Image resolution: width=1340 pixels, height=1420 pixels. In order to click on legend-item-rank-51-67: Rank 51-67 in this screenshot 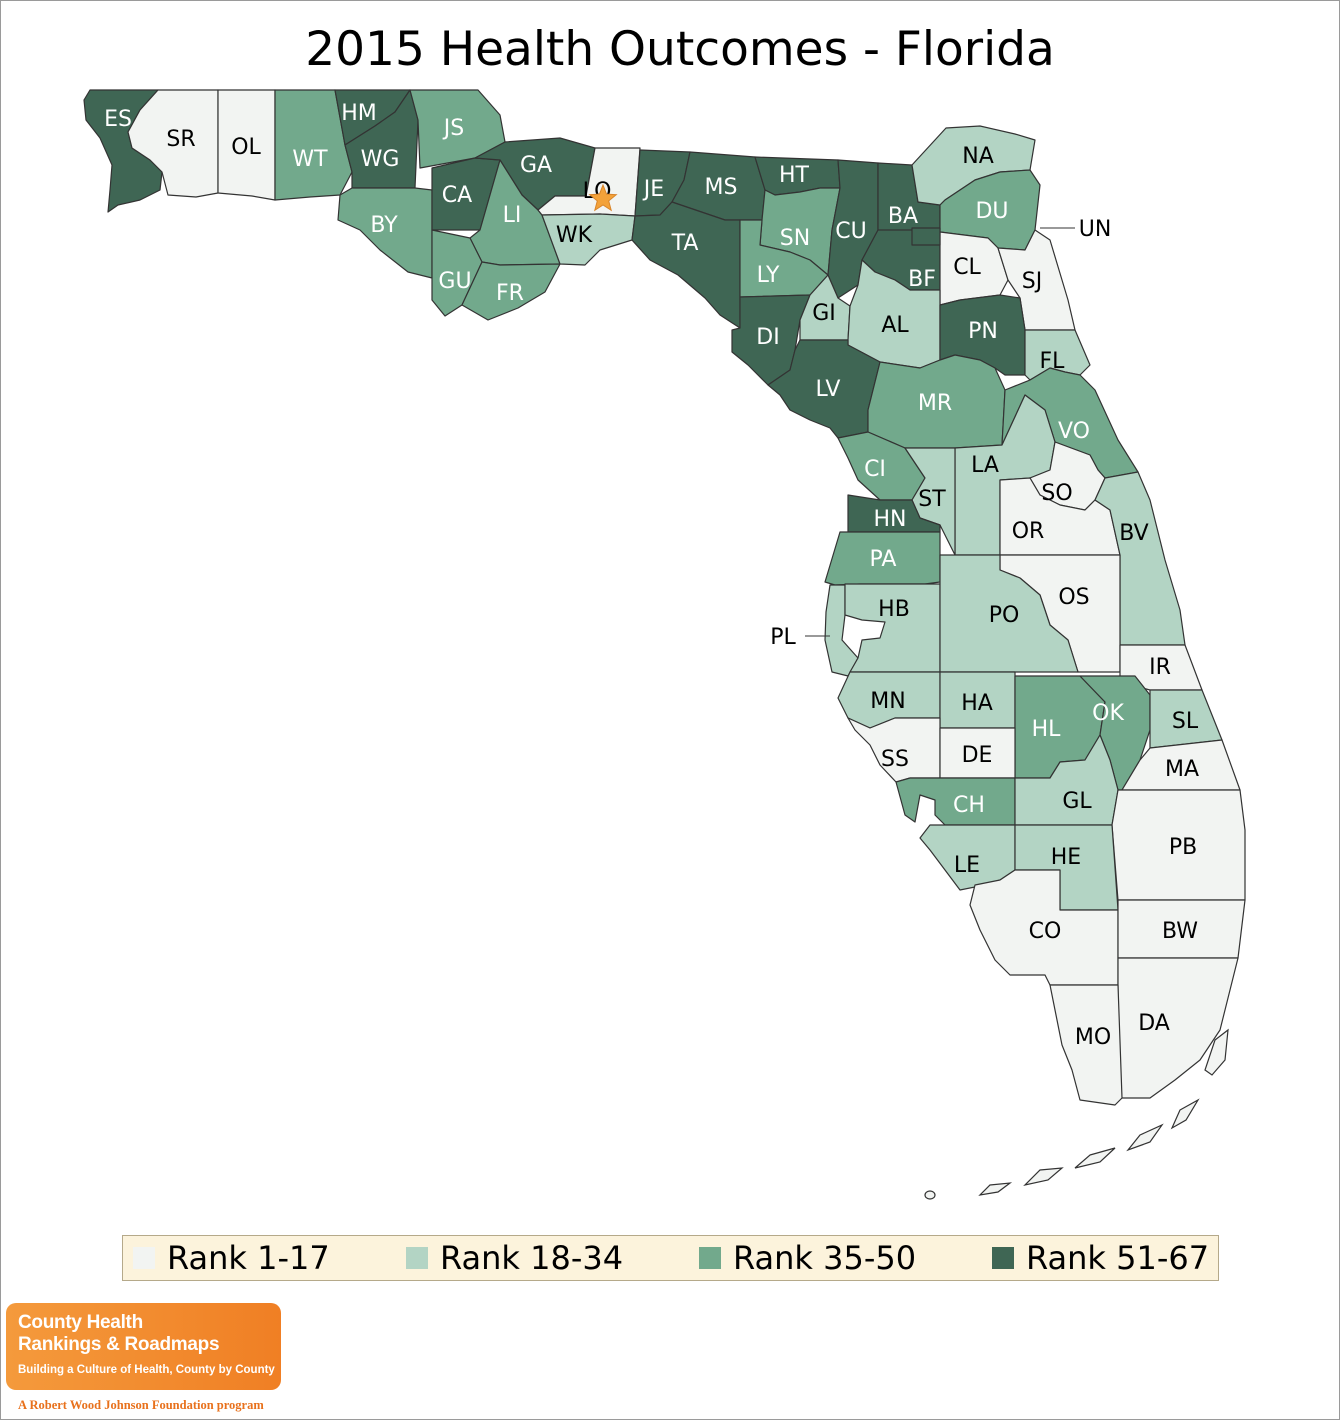, I will do `click(1100, 1258)`.